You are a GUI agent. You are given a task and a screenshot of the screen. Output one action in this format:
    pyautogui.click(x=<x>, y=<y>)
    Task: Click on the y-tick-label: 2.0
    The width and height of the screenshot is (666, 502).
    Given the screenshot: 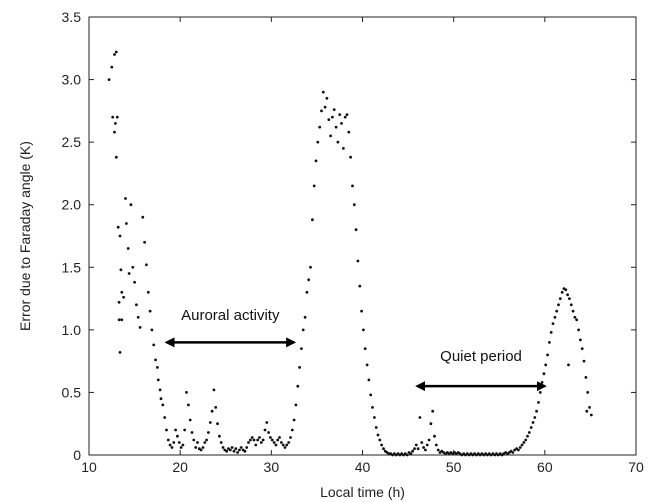 What is the action you would take?
    pyautogui.click(x=72, y=205)
    